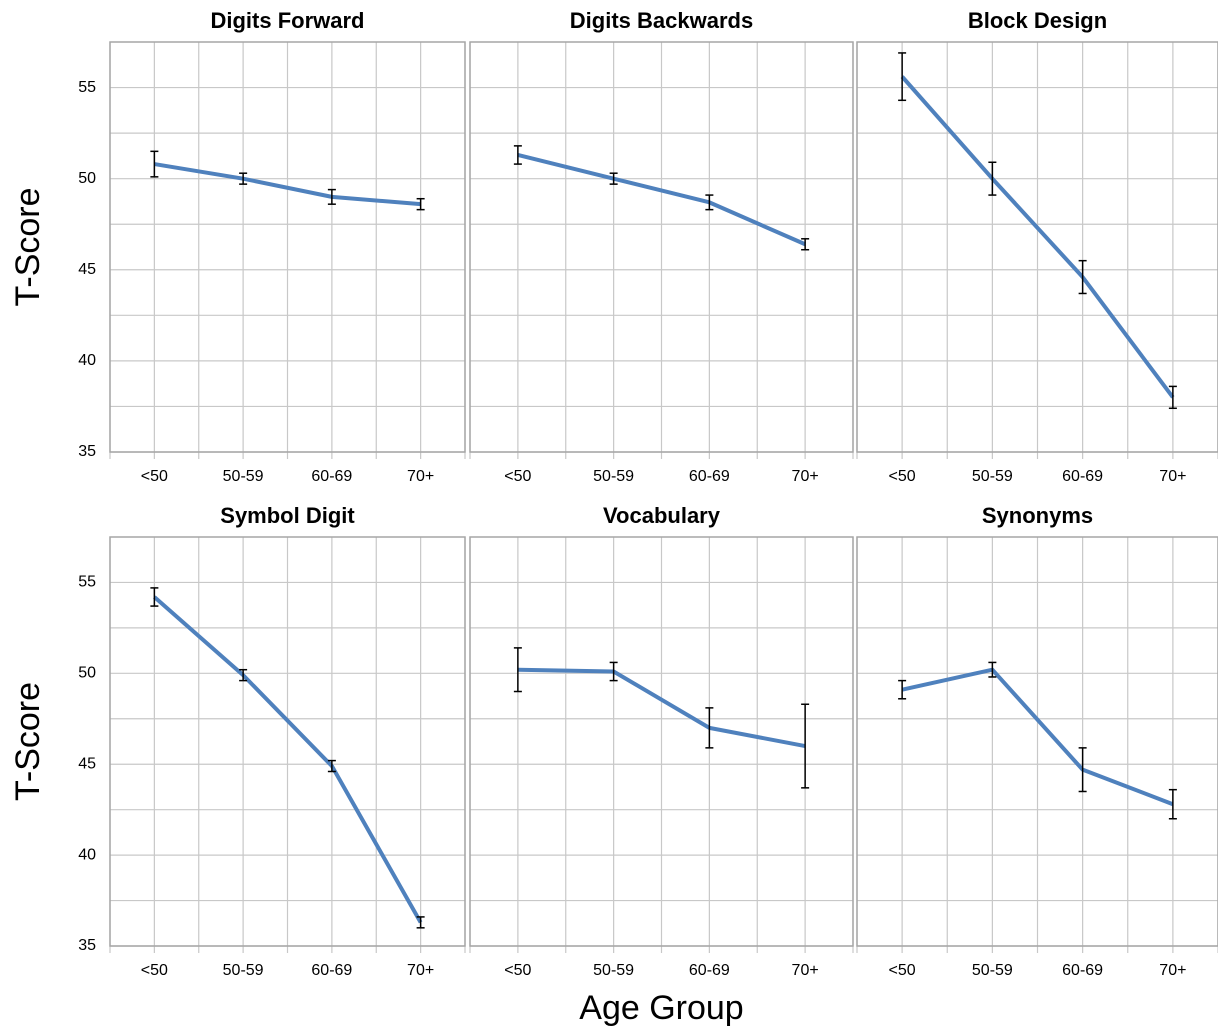 The height and width of the screenshot is (1030, 1218). Describe the element at coordinates (1037, 20) in the screenshot. I see `panel-title: Block Design` at that location.